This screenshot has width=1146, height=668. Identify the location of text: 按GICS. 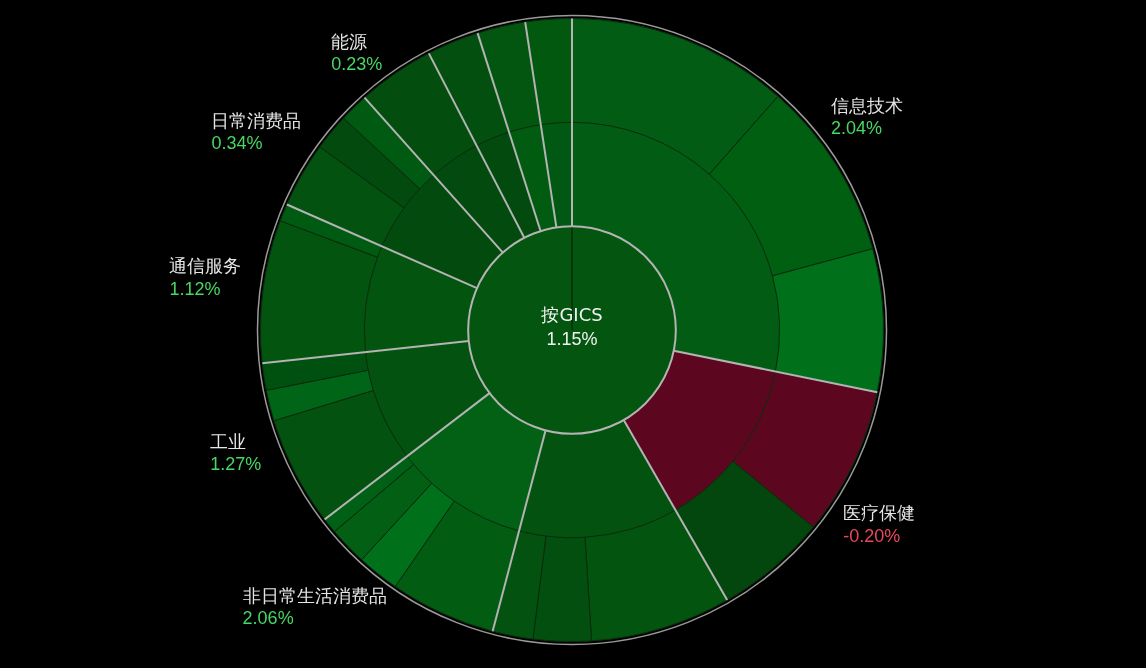
(572, 314).